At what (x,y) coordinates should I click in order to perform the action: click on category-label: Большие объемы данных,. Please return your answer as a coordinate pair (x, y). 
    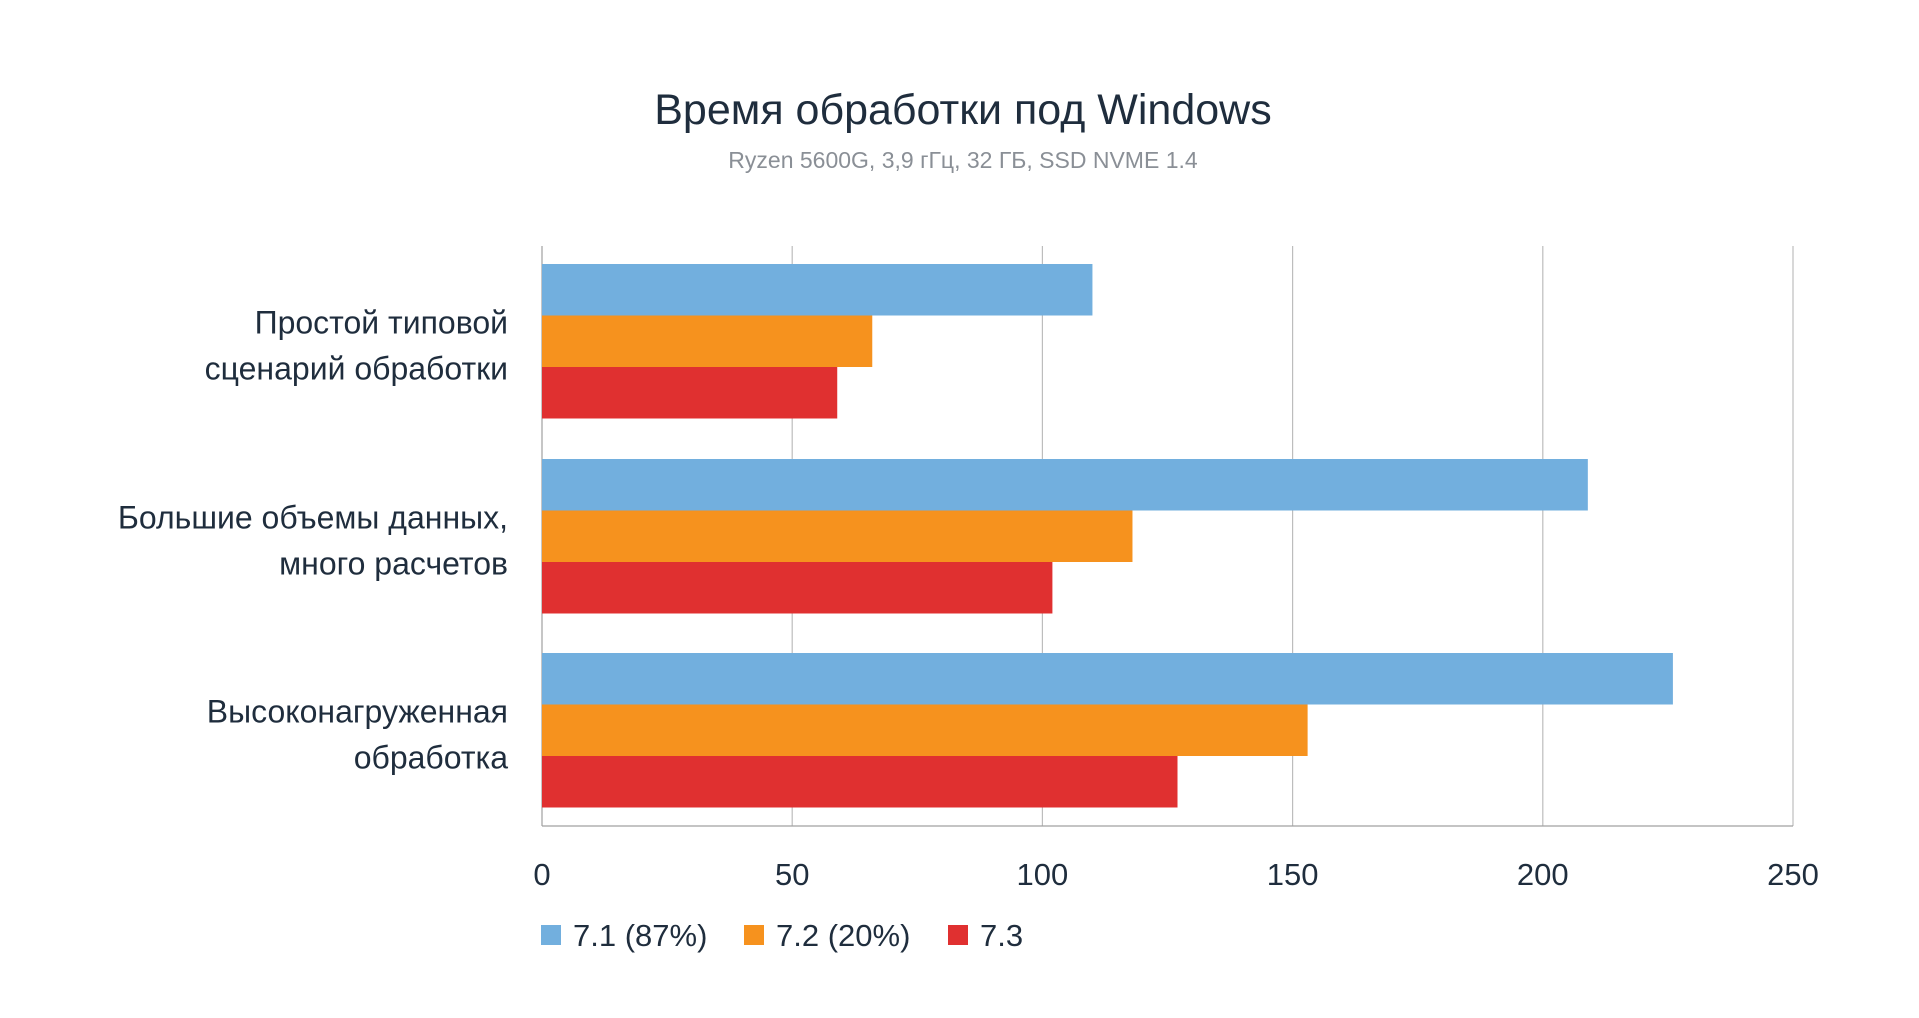
    Looking at the image, I should click on (313, 517).